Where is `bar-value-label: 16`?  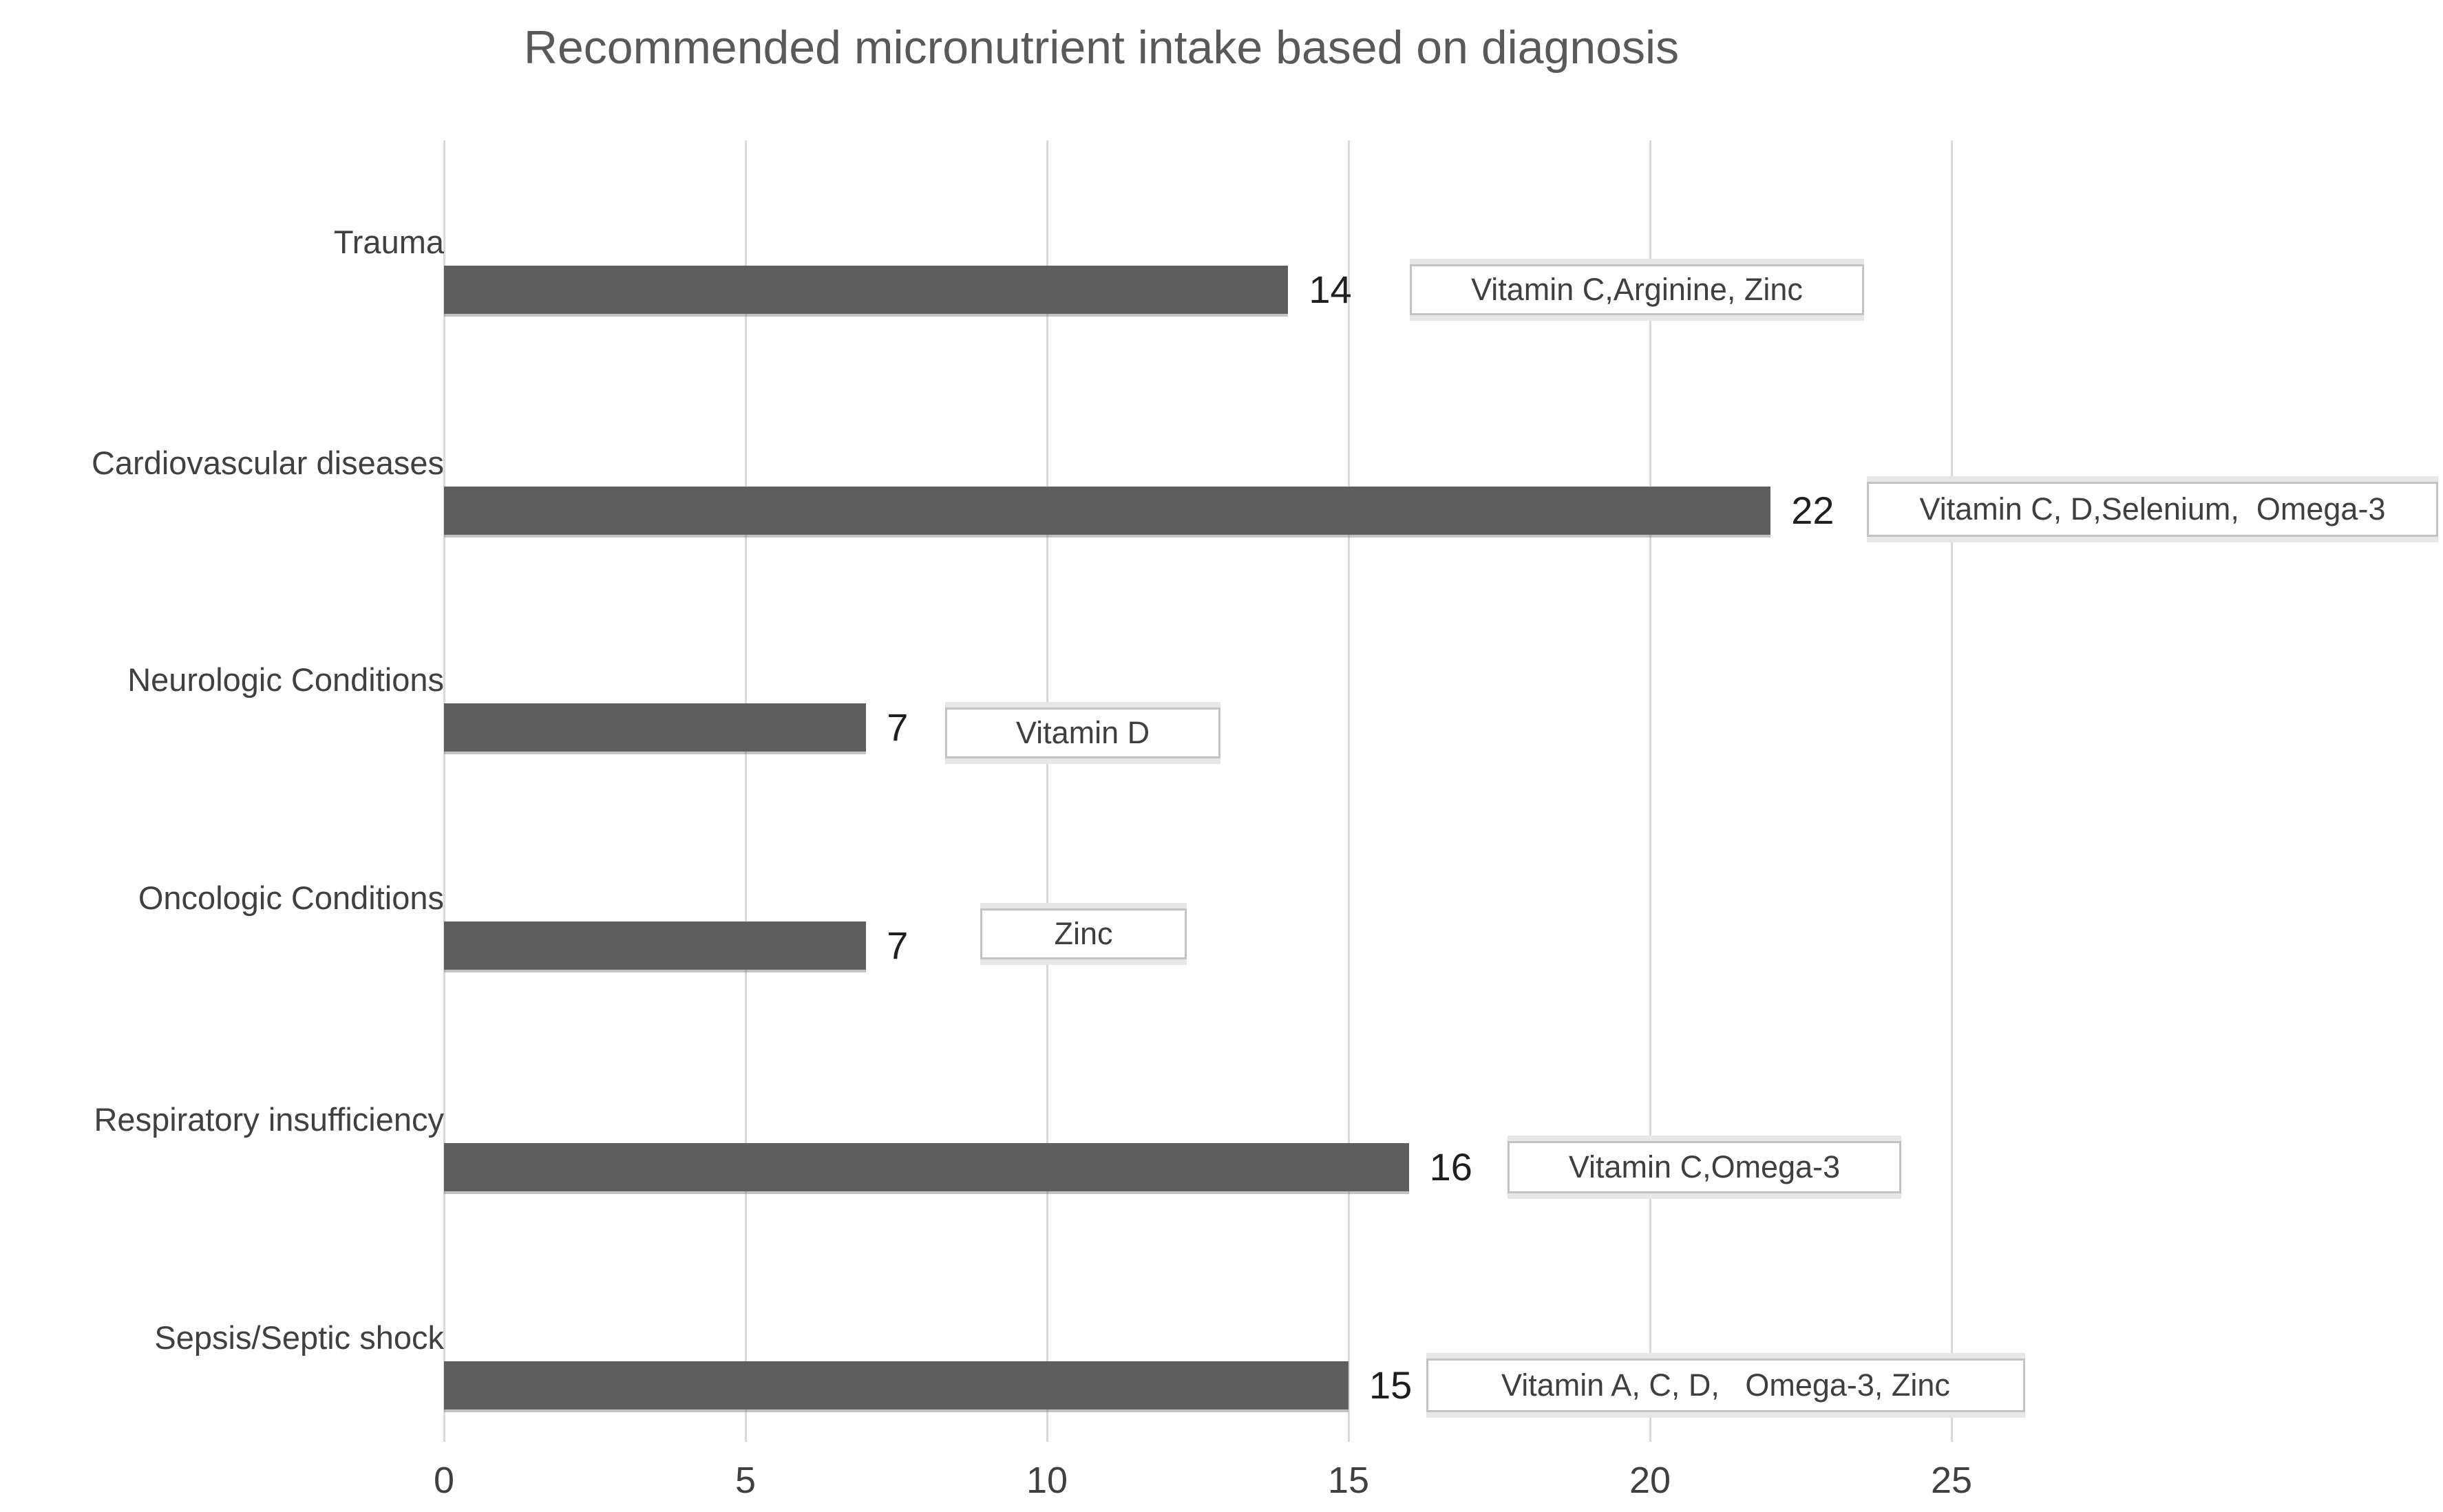
bar-value-label: 16 is located at coordinates (1450, 1167).